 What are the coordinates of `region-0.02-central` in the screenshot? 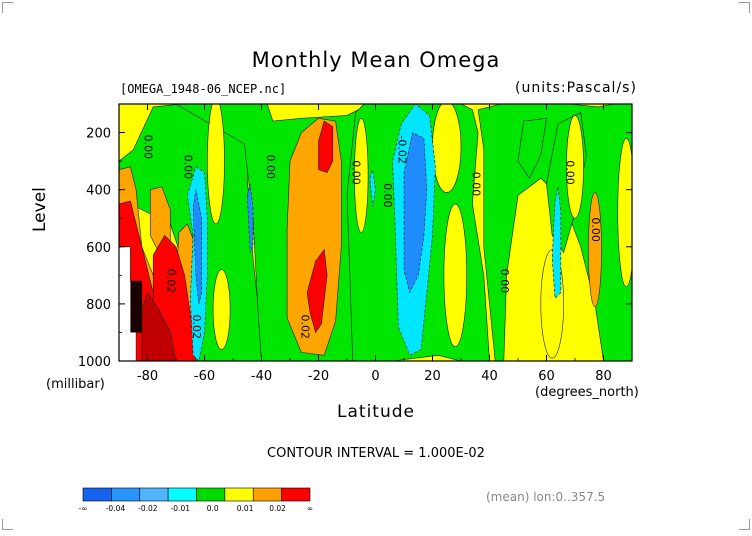 It's located at (314, 236).